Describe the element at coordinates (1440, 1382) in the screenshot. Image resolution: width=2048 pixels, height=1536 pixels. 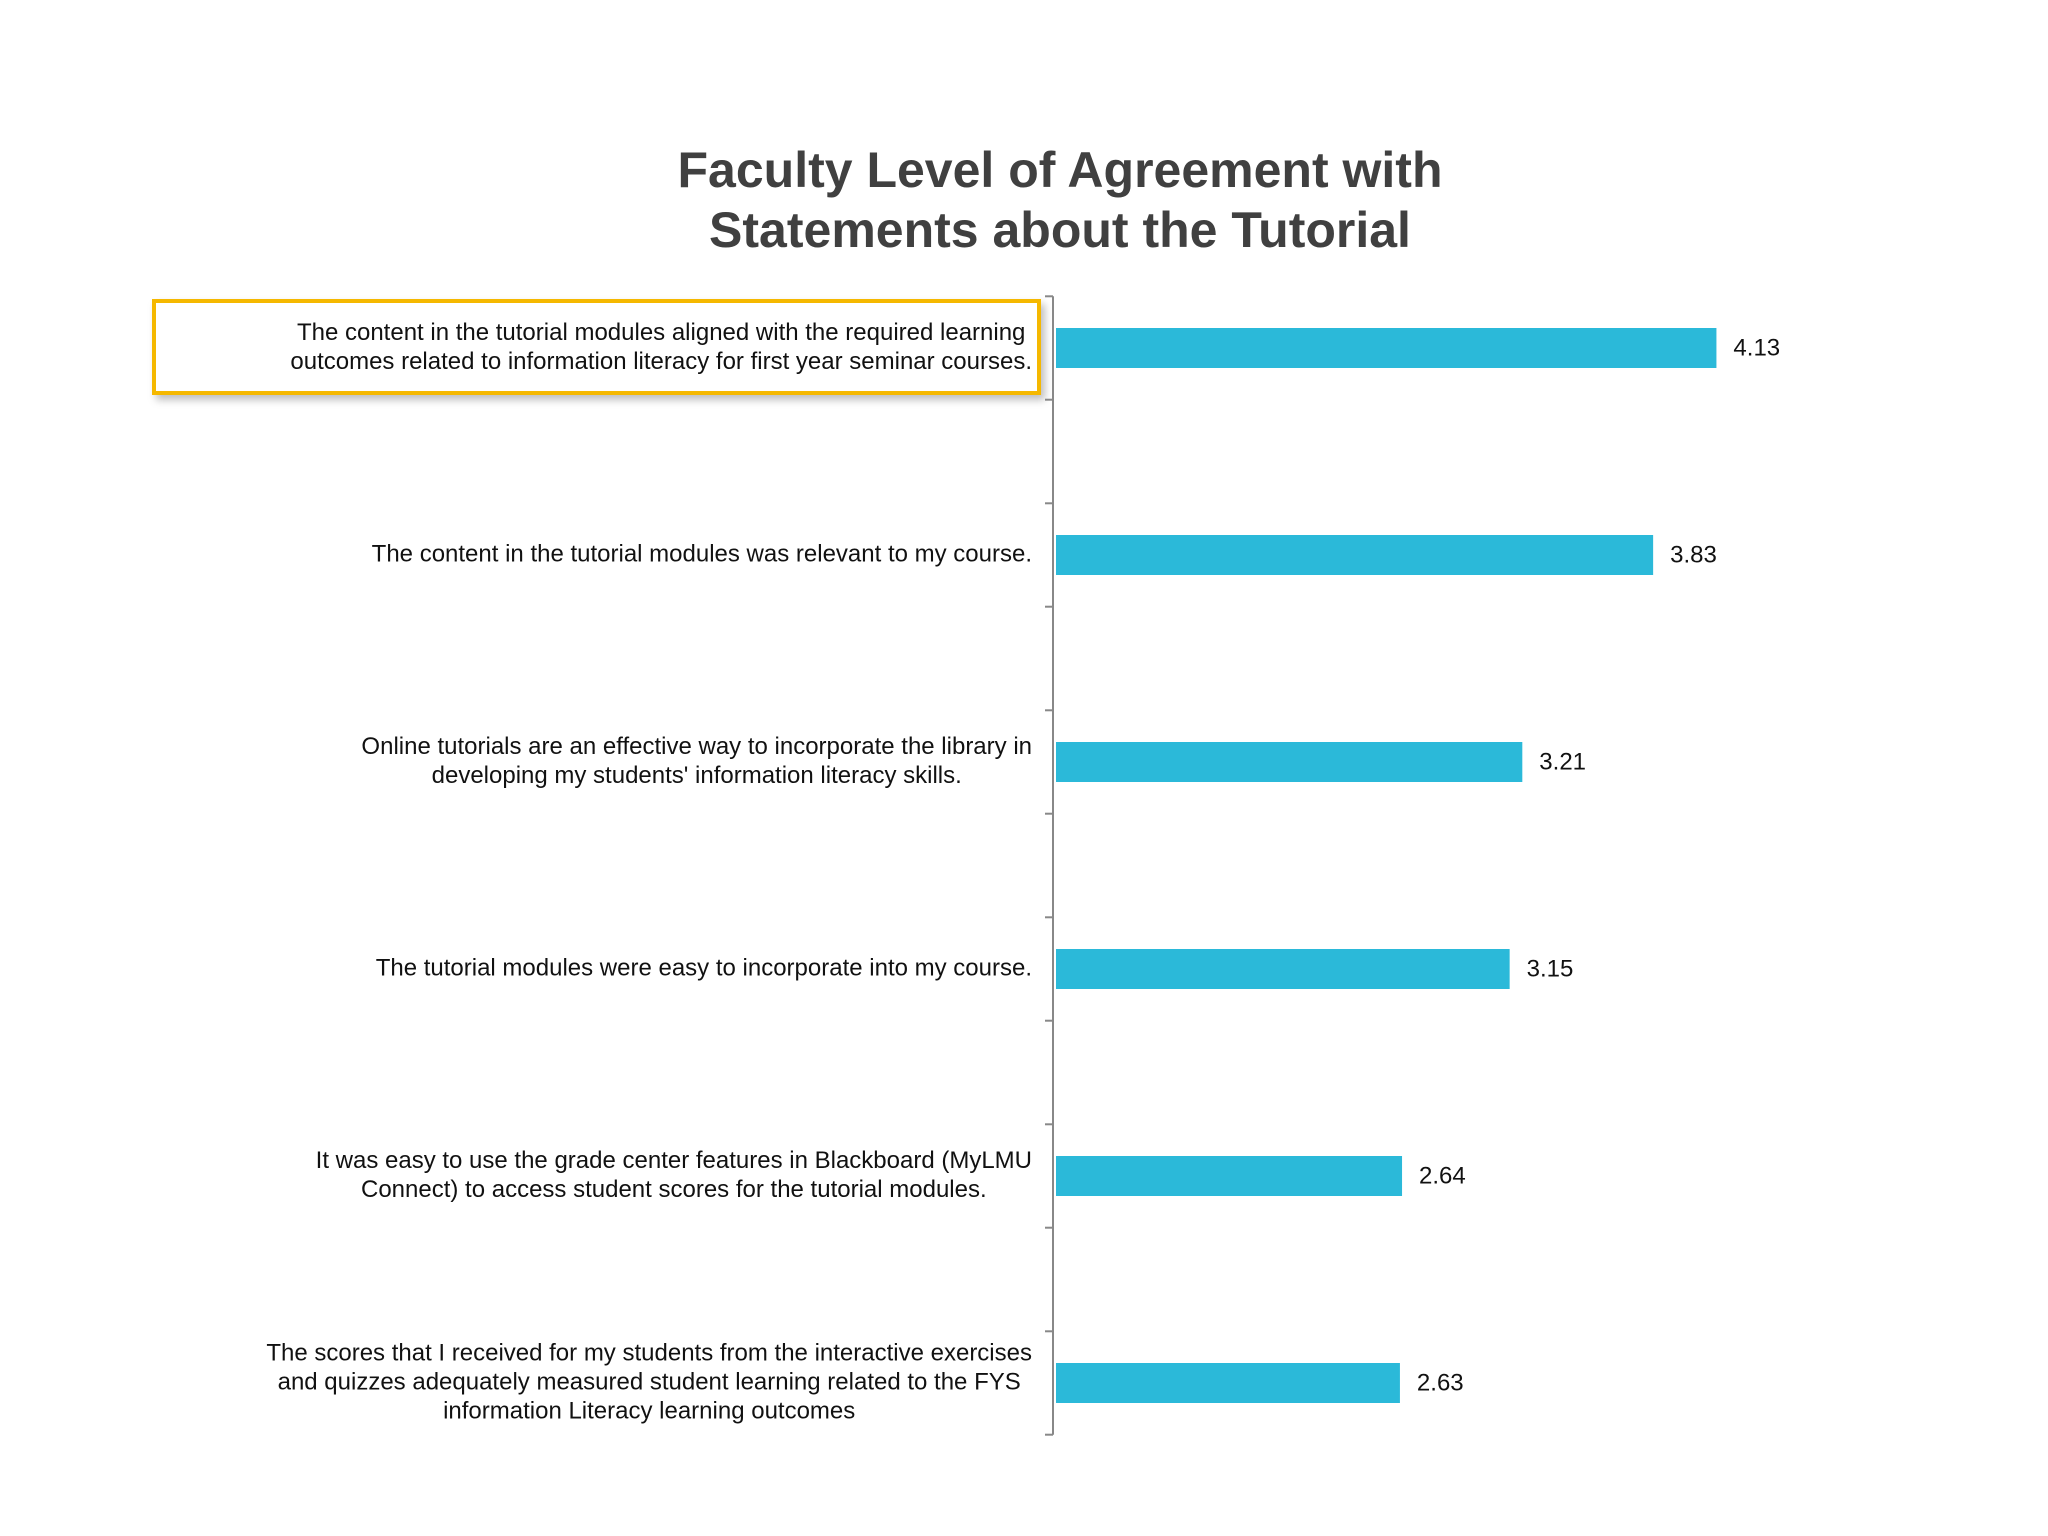
I see `value-label: 2.63` at that location.